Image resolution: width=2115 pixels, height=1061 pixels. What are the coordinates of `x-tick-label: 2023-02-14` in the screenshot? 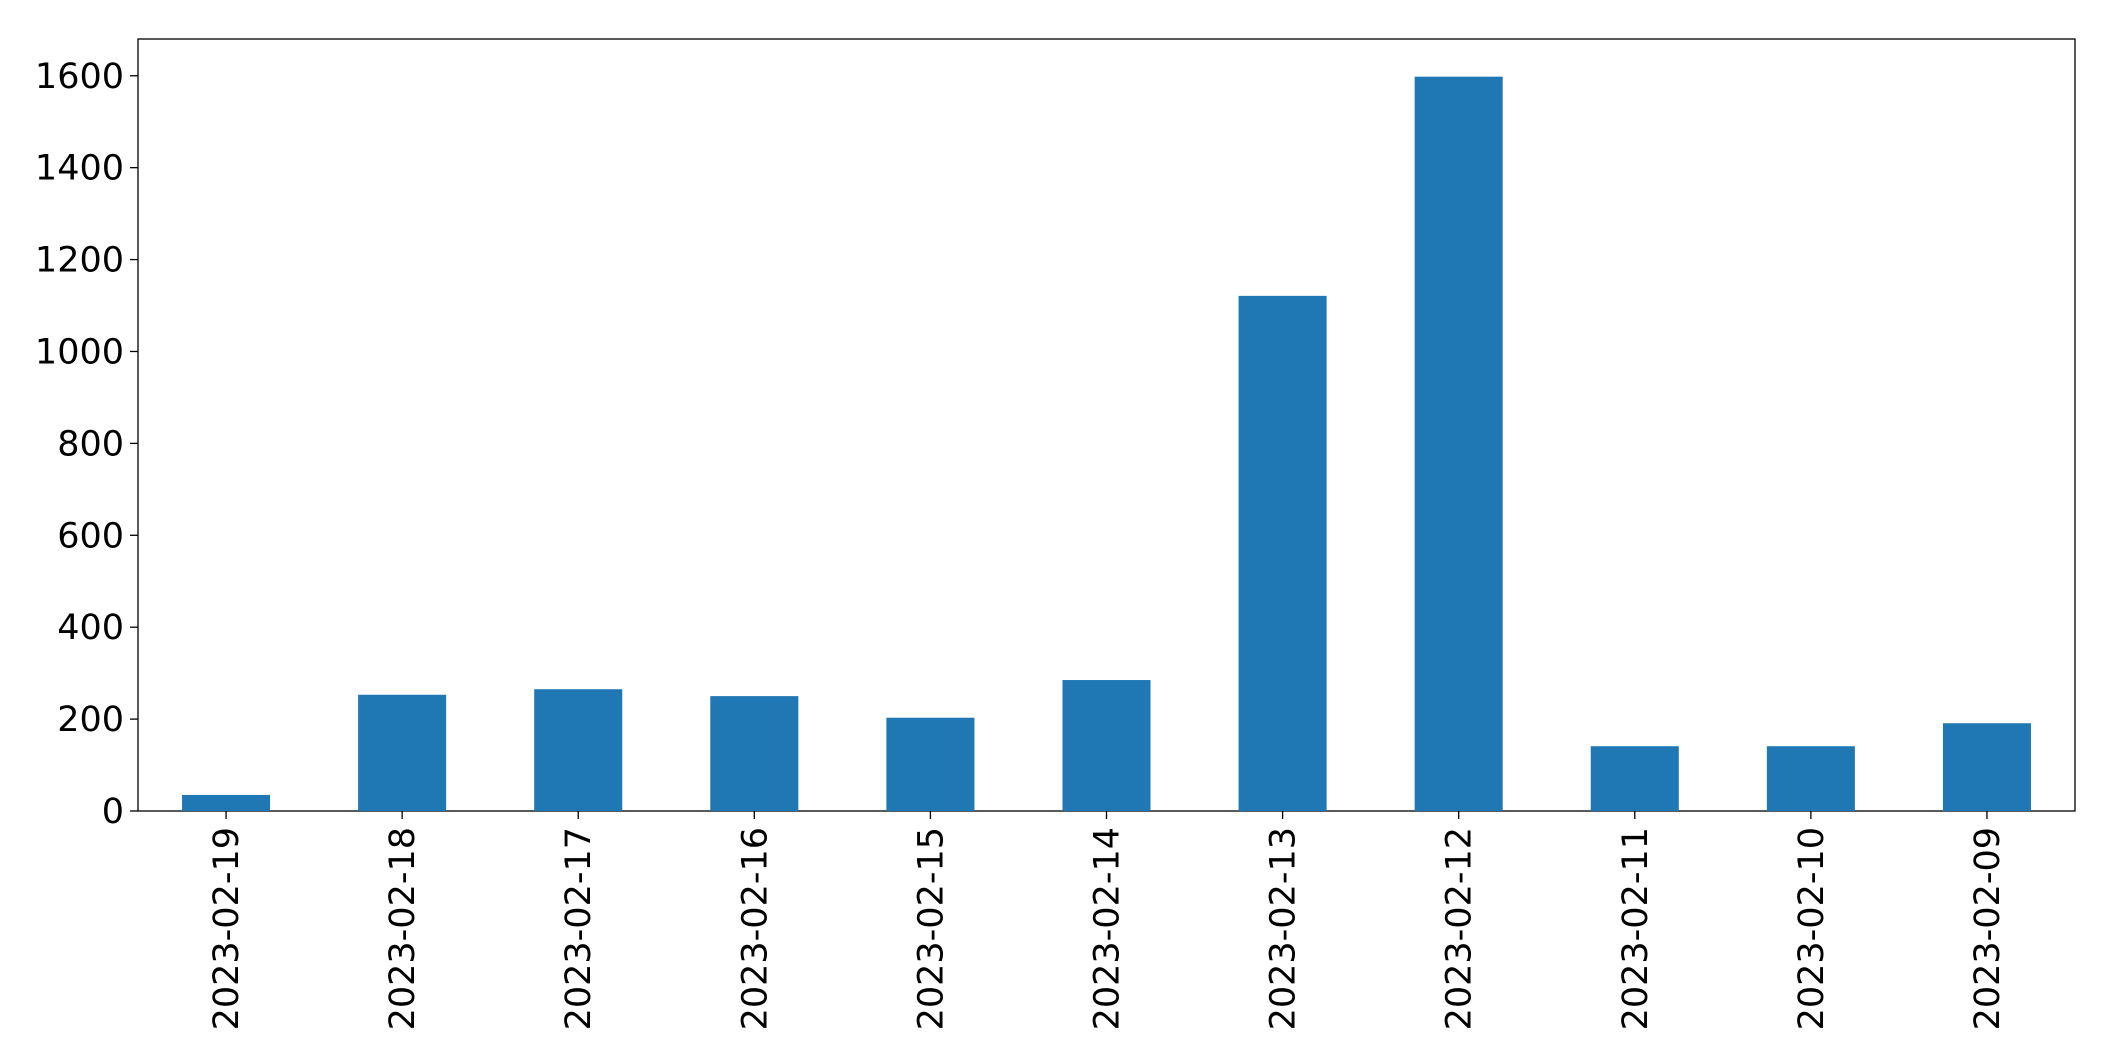 It's located at (1108, 928).